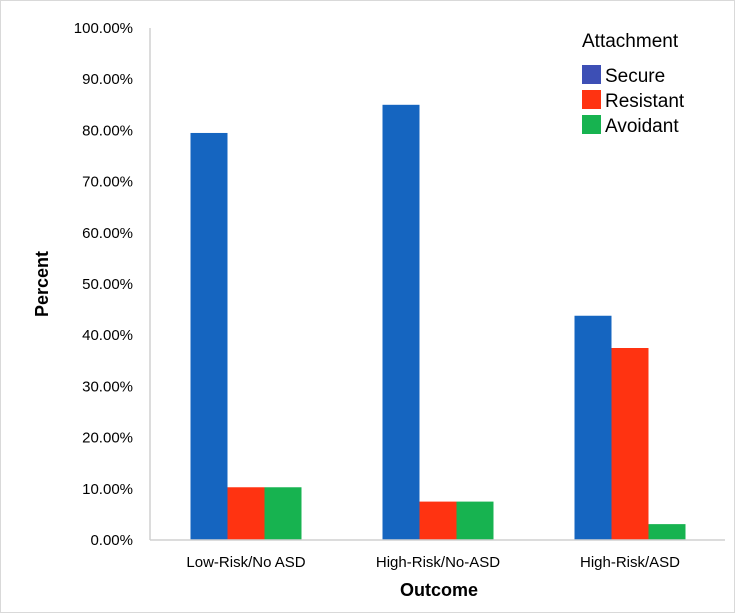  Describe the element at coordinates (103, 28) in the screenshot. I see `y-tick-label: 100.00%` at that location.